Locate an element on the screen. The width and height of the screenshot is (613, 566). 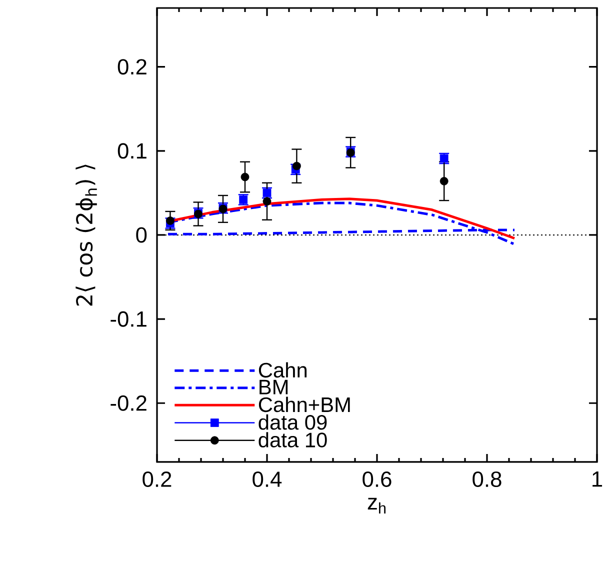
x-tick-label: 0.2 is located at coordinates (157, 479).